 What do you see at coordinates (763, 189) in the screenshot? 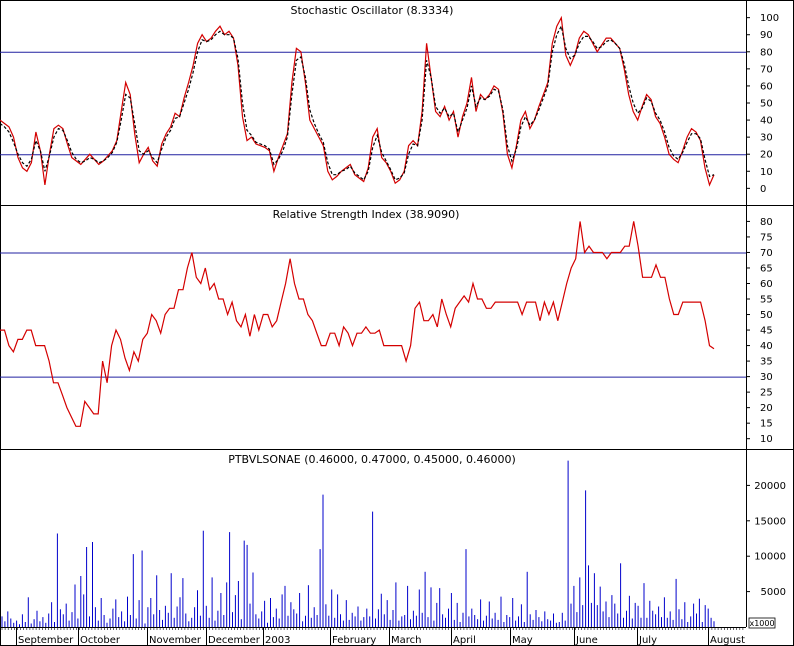
I see `stochastic-tick-label: 0` at bounding box center [763, 189].